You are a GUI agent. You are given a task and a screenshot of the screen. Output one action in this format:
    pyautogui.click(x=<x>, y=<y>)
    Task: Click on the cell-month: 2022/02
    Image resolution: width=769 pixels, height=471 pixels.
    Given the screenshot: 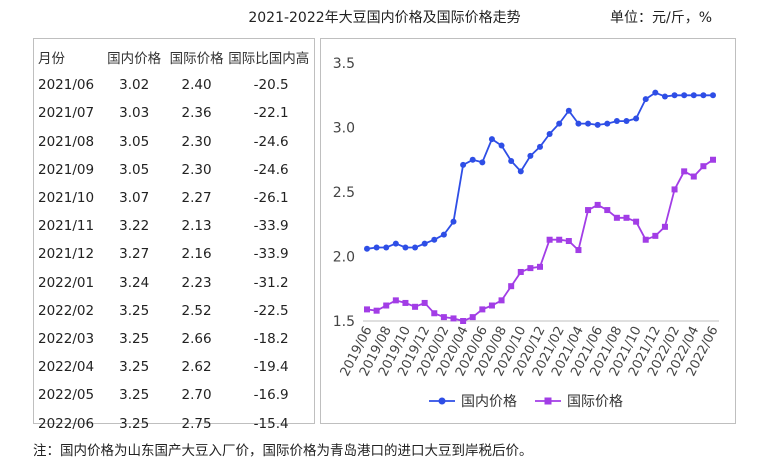 What is the action you would take?
    pyautogui.click(x=66, y=310)
    